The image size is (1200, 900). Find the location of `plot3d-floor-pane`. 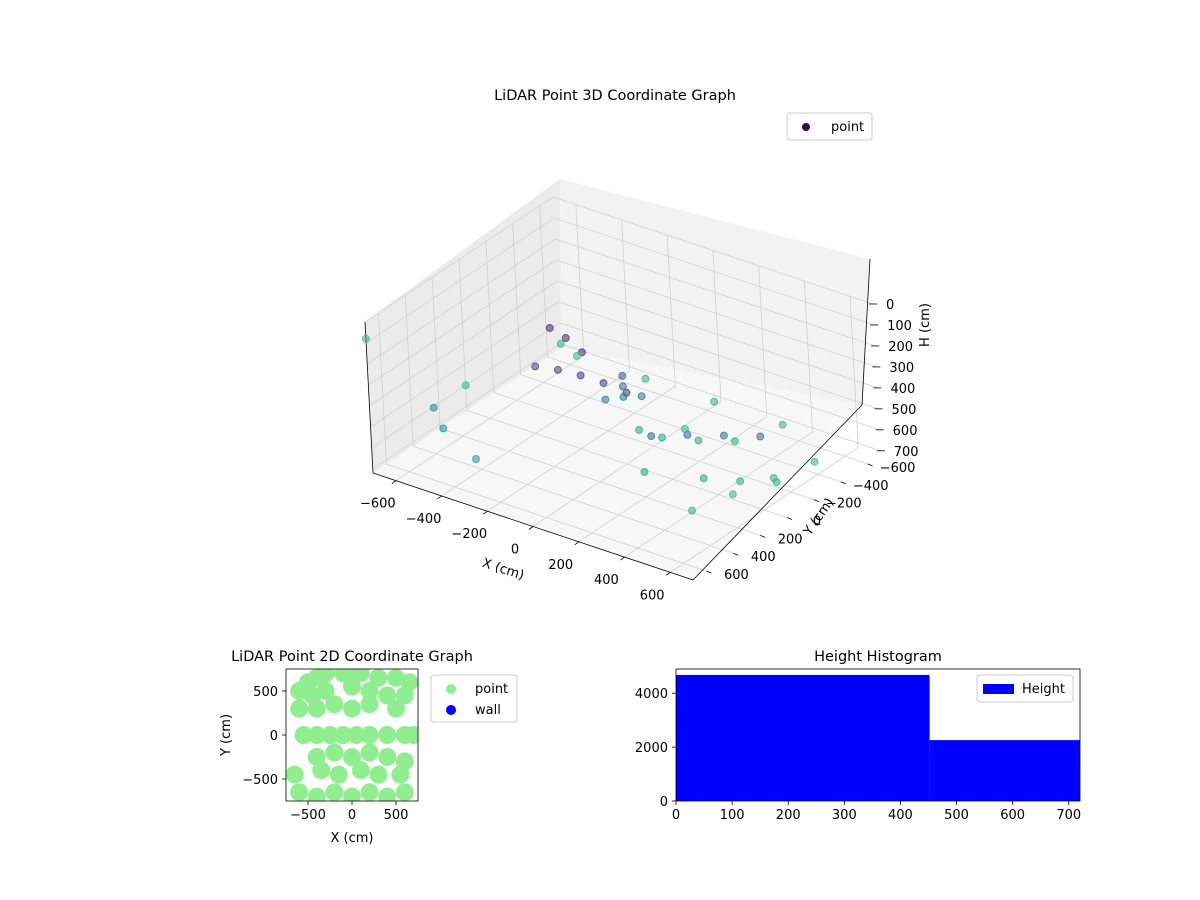

plot3d-floor-pane is located at coordinates (617, 464).